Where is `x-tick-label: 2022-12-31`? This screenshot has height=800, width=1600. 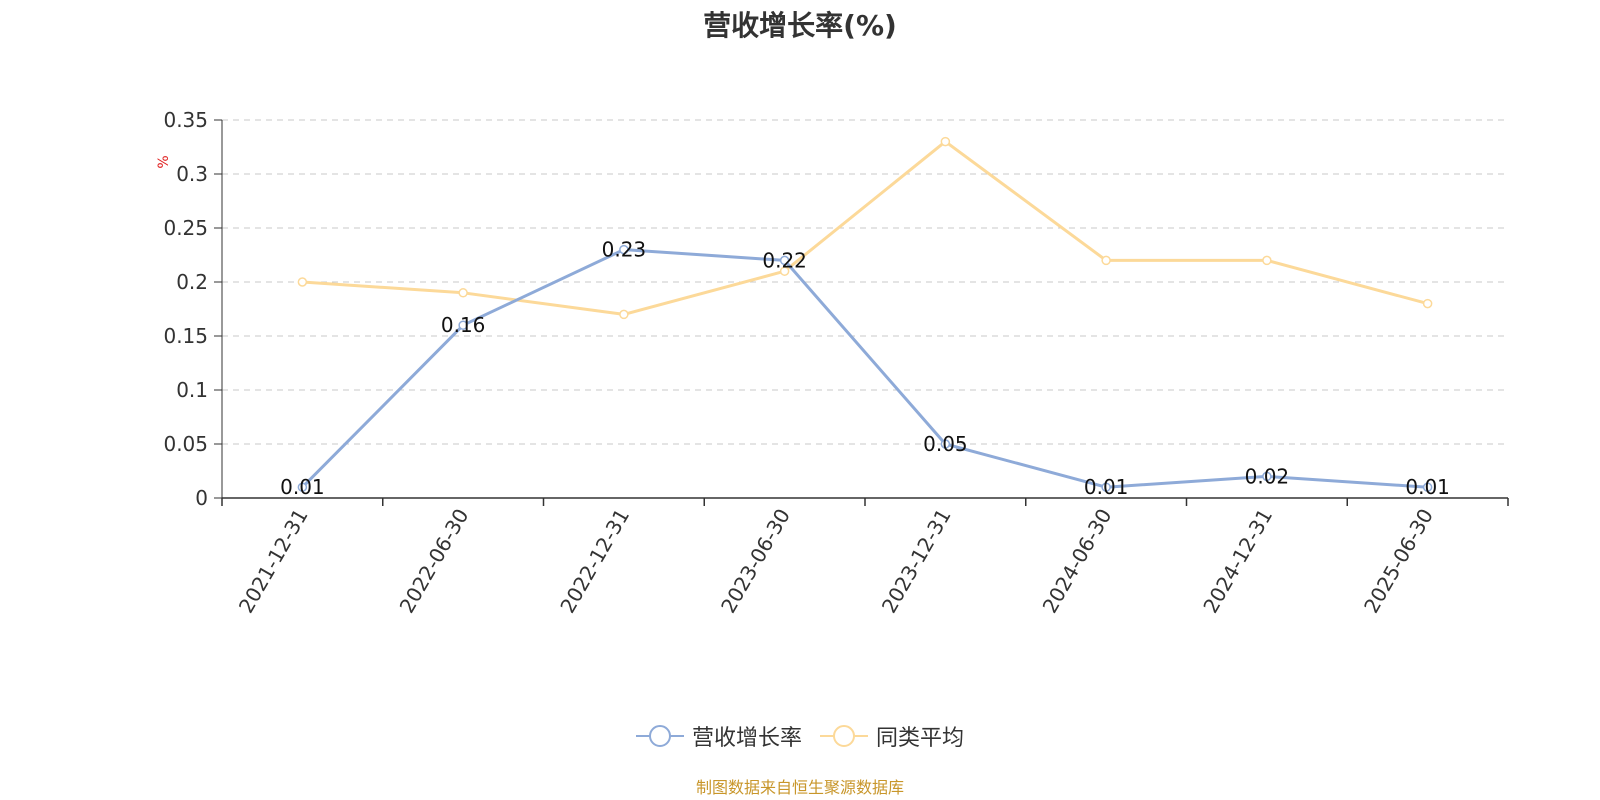 x-tick-label: 2022-12-31 is located at coordinates (594, 561).